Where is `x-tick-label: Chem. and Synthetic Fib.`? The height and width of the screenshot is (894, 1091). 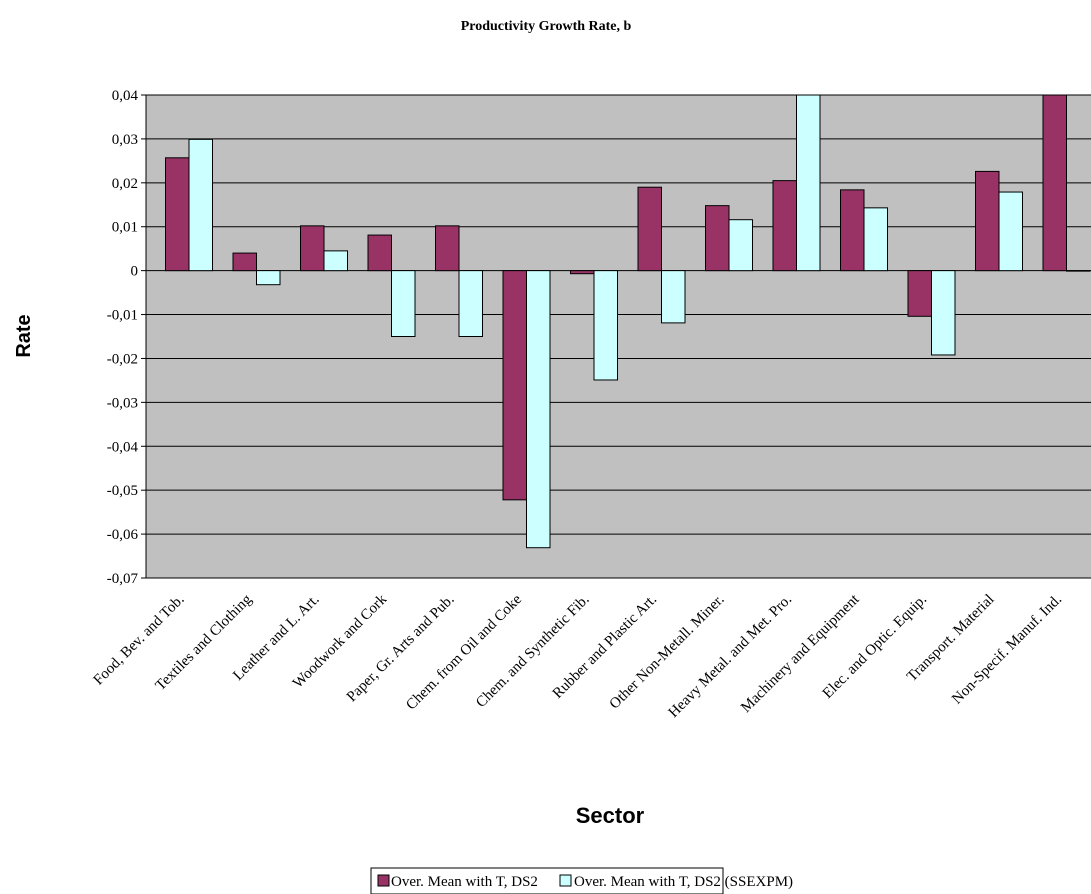 x-tick-label: Chem. and Synthetic Fib. is located at coordinates (532, 651).